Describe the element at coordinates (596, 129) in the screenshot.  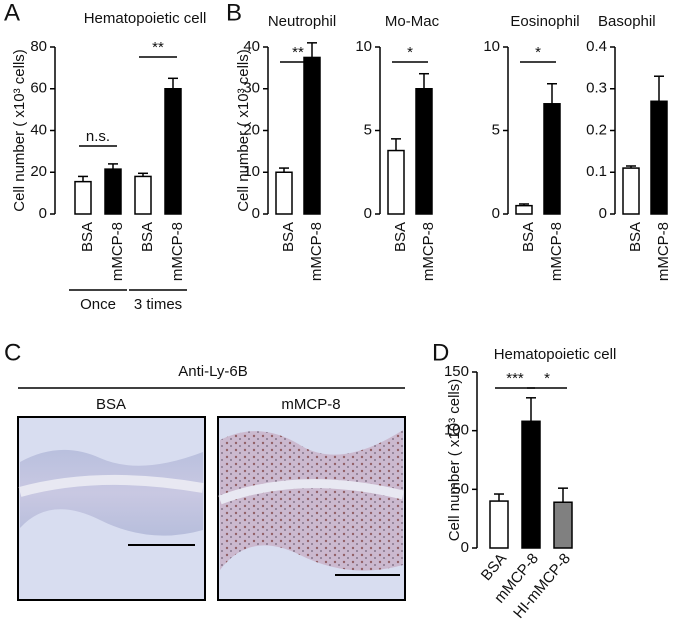
I see `y-tick-label: 0.2` at that location.